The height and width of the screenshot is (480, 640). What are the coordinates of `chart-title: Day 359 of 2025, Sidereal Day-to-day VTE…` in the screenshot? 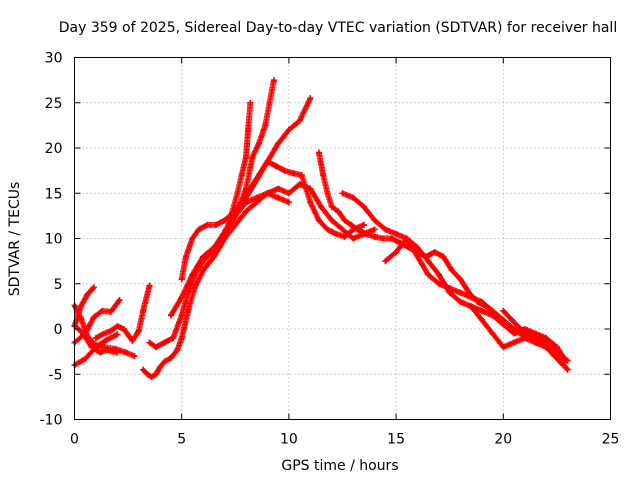 It's located at (338, 28).